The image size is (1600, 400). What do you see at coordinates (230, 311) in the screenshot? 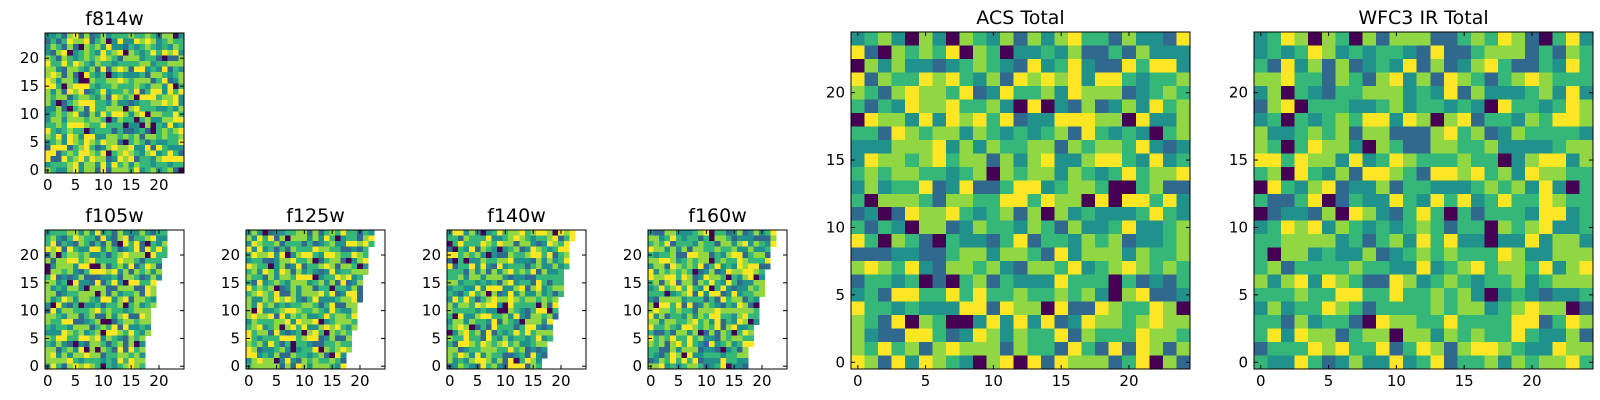
I see `y-tick-label: 10` at bounding box center [230, 311].